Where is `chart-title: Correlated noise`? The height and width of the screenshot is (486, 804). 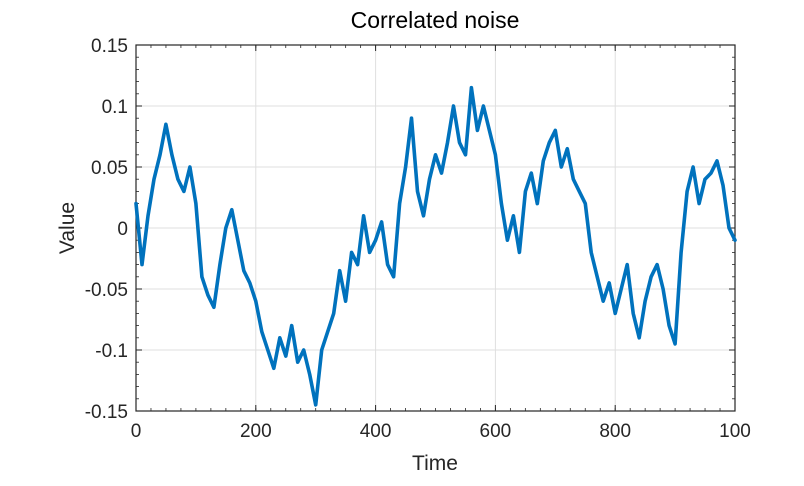
chart-title: Correlated noise is located at coordinates (435, 20).